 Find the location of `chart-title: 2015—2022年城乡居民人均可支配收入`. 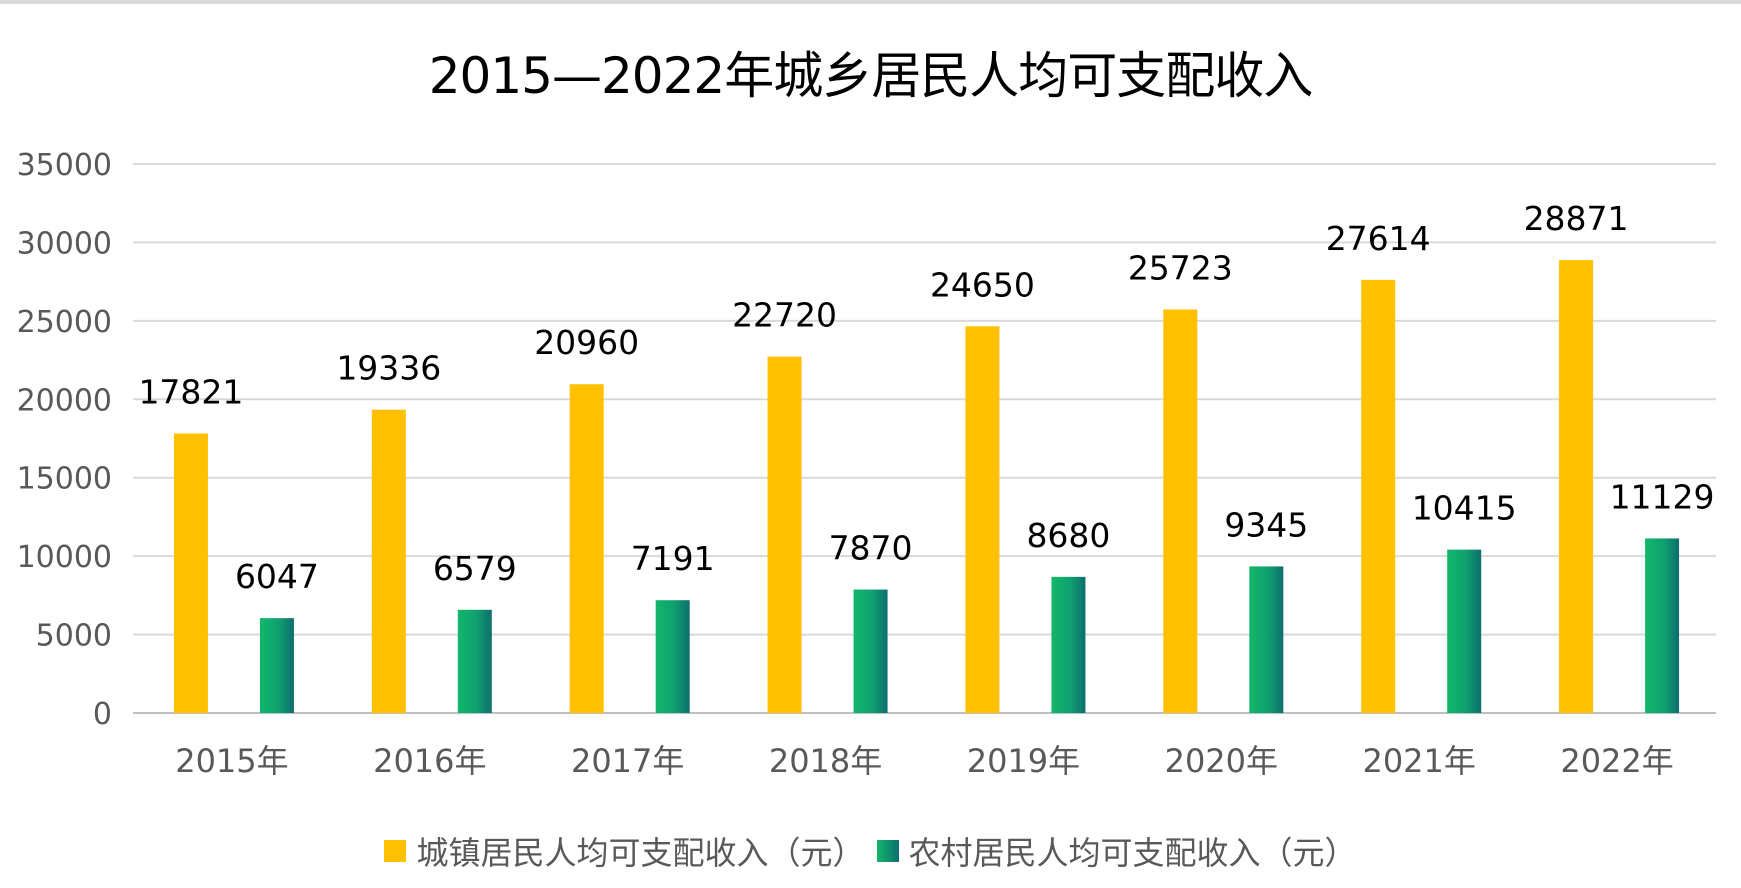

chart-title: 2015—2022年城乡居民人均可支配收入 is located at coordinates (871, 76).